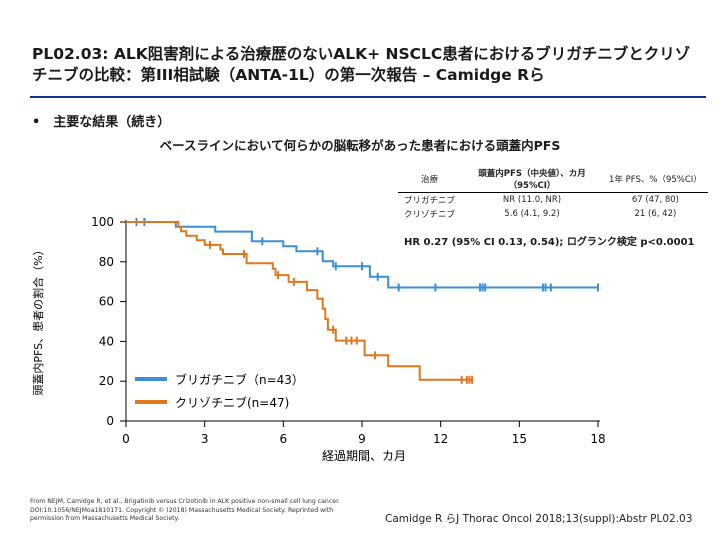 This screenshot has width=720, height=540. I want to click on table-header-treatment: 治療, so click(430, 179).